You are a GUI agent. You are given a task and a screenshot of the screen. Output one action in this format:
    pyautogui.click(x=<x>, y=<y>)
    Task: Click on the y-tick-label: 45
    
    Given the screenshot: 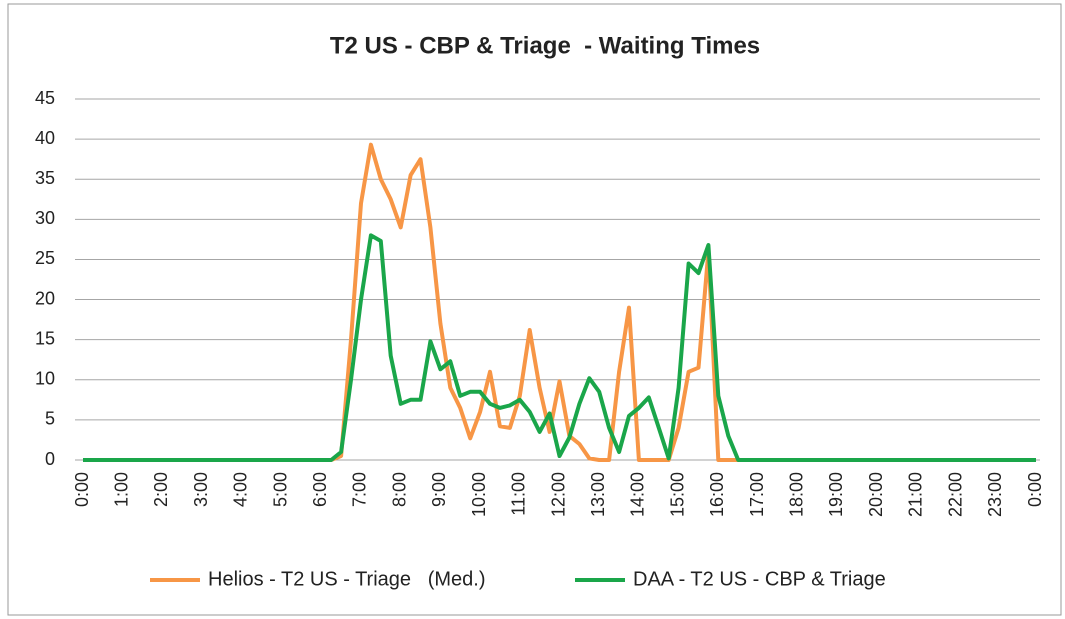 What is the action you would take?
    pyautogui.click(x=45, y=98)
    